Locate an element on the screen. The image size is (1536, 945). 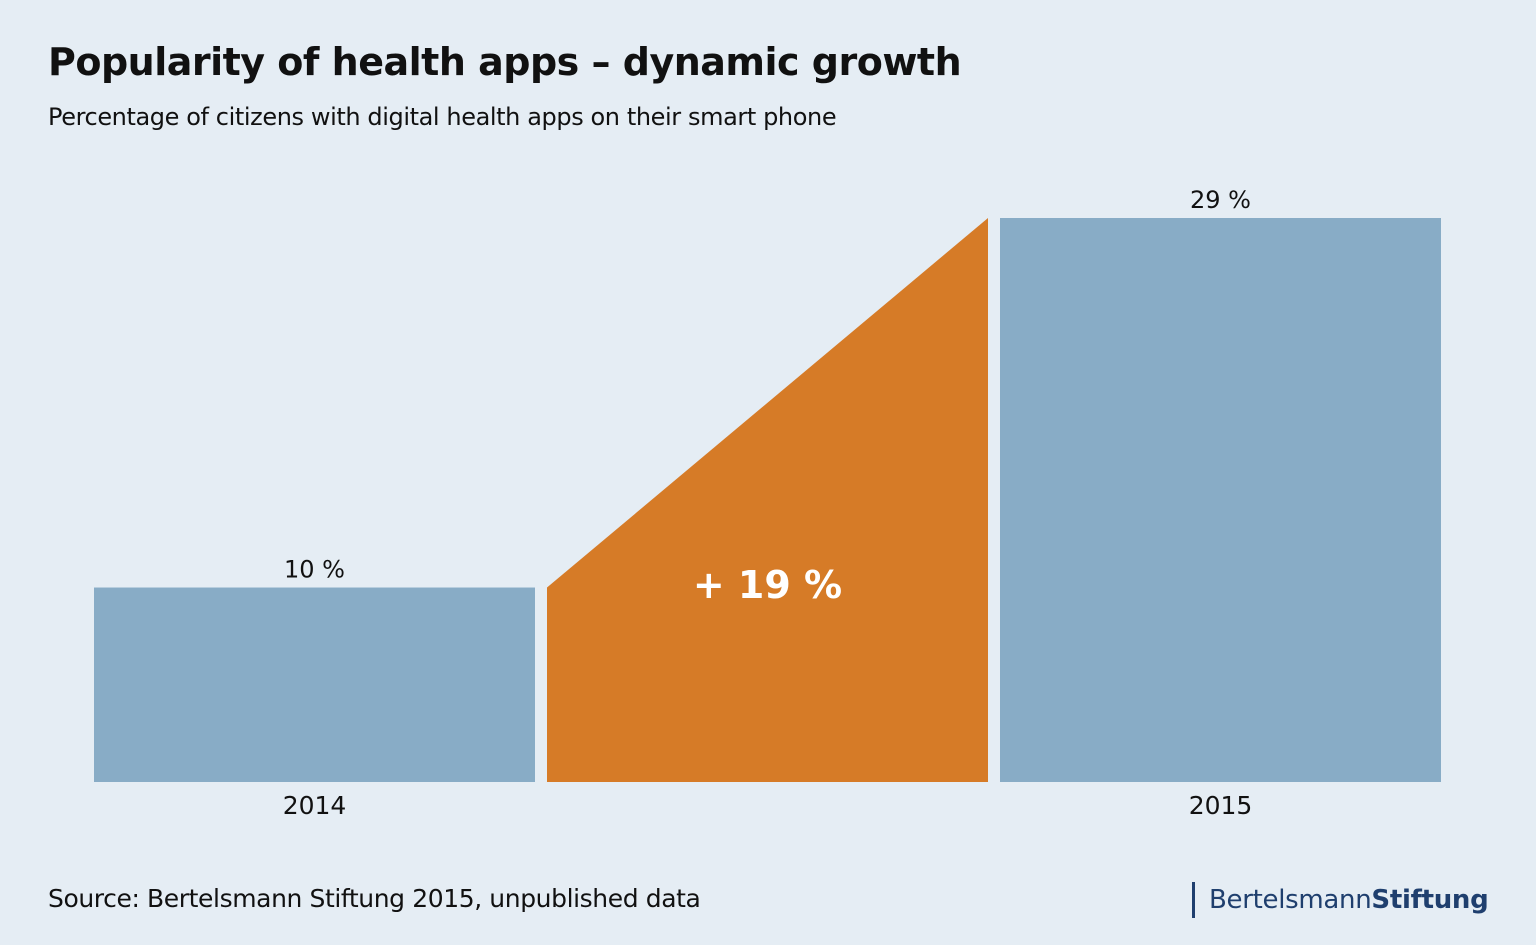
x-tick-2014: 2014 is located at coordinates (315, 805).